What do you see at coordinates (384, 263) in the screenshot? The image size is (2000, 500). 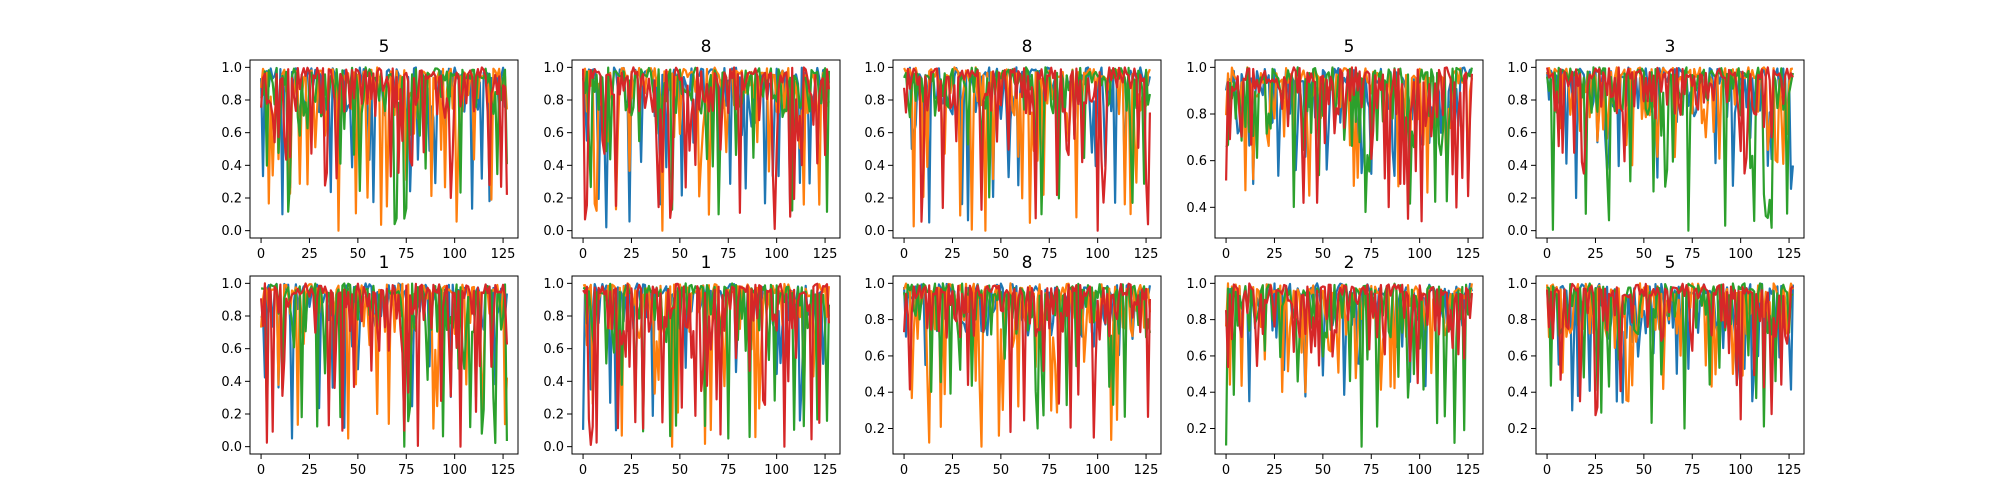 I see `subplot-title: 1` at bounding box center [384, 263].